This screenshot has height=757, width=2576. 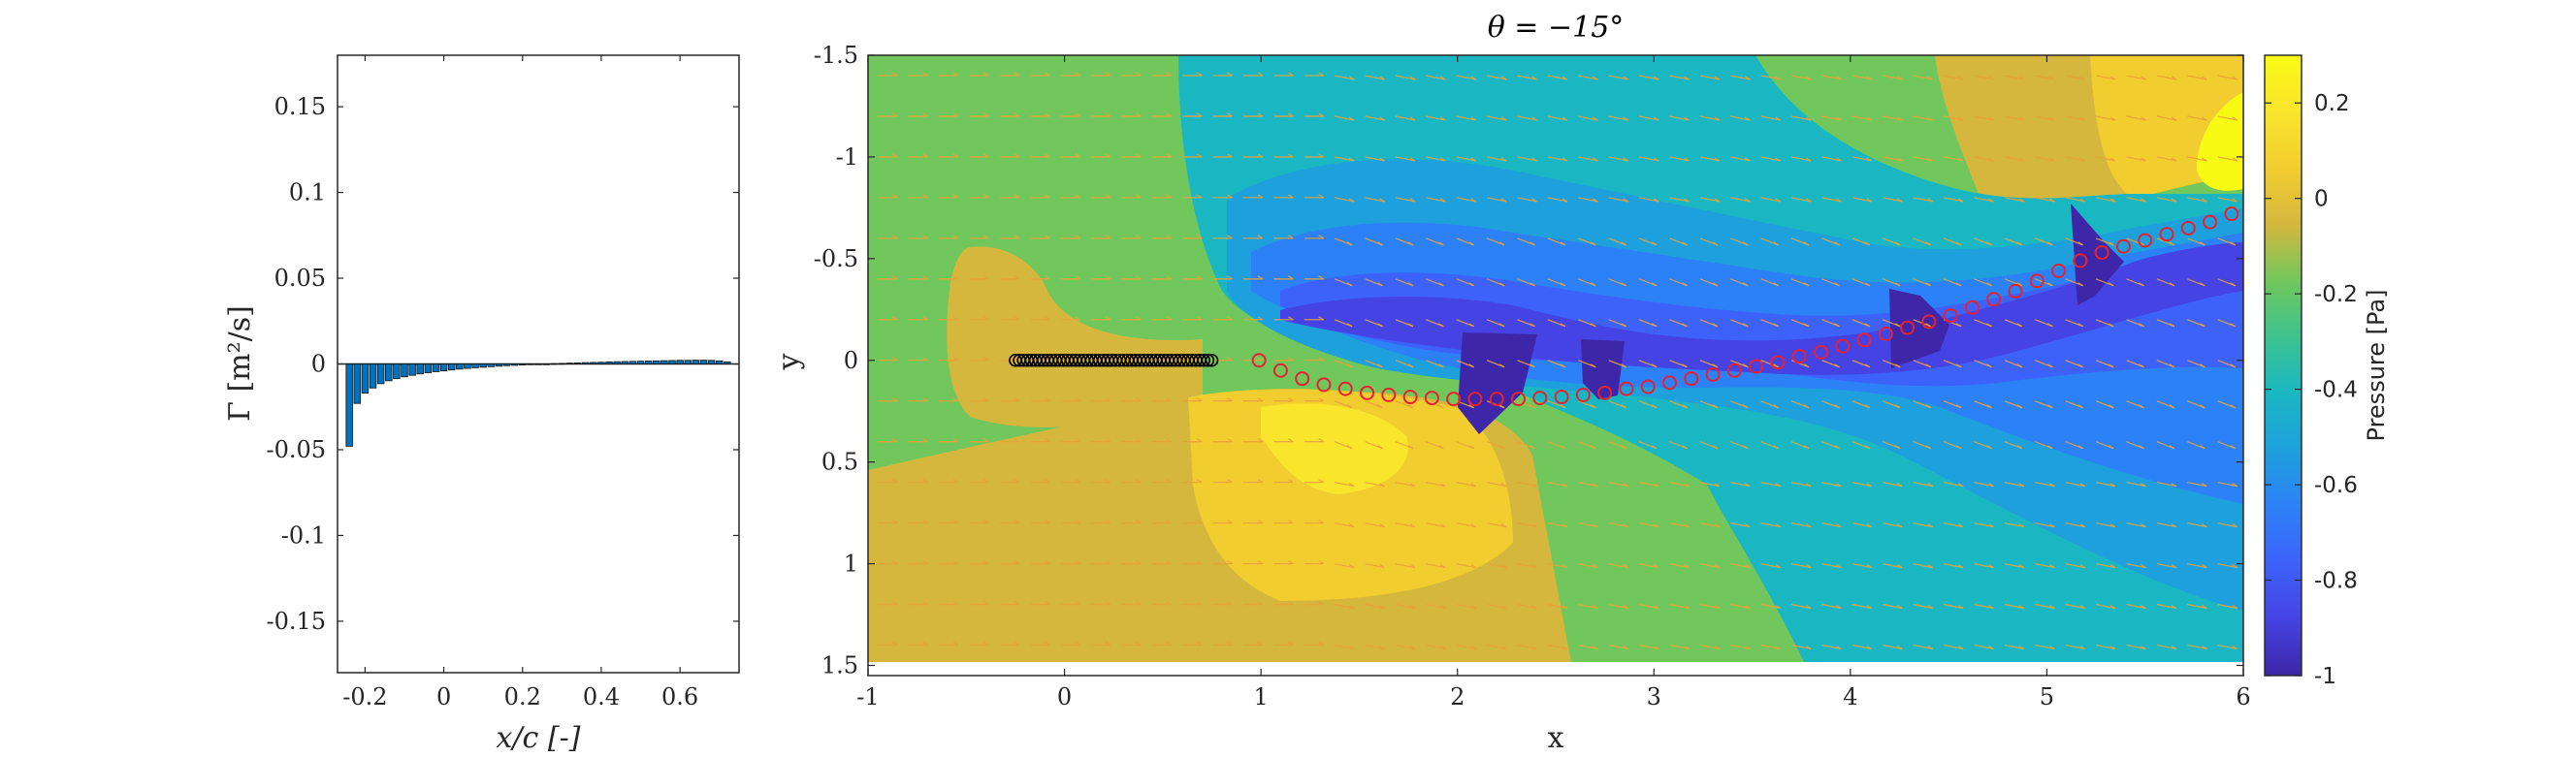 What do you see at coordinates (522, 696) in the screenshot?
I see `left-x-tick-label: 0.2` at bounding box center [522, 696].